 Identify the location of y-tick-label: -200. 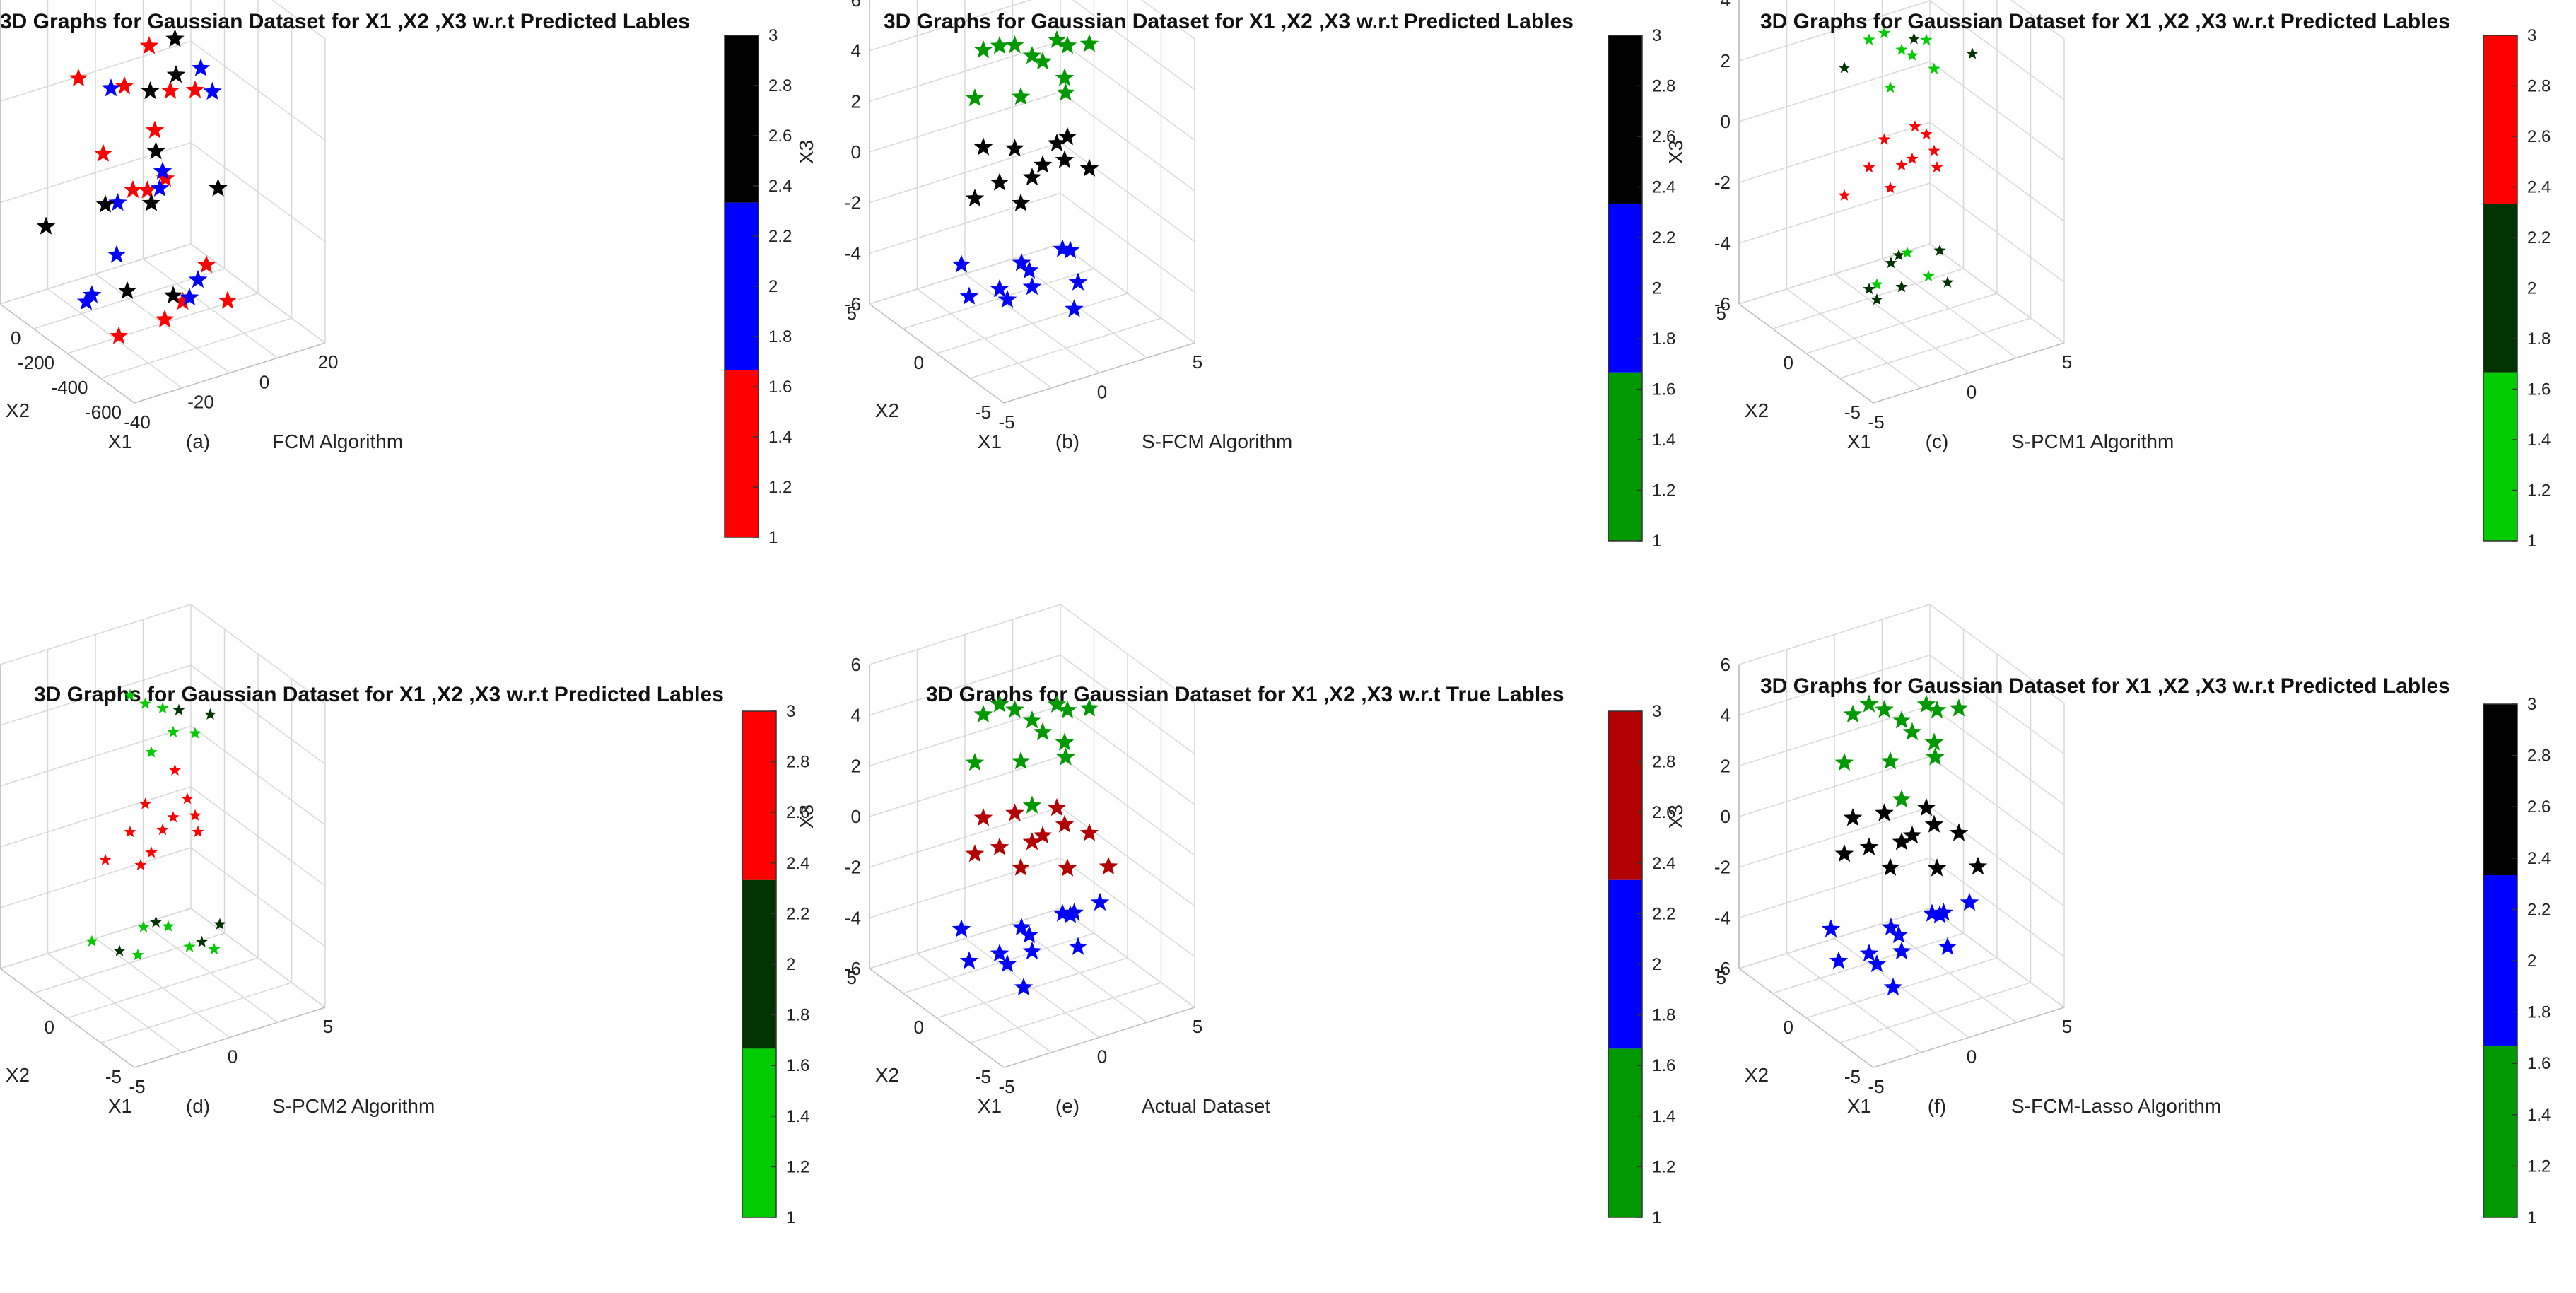
(36, 362).